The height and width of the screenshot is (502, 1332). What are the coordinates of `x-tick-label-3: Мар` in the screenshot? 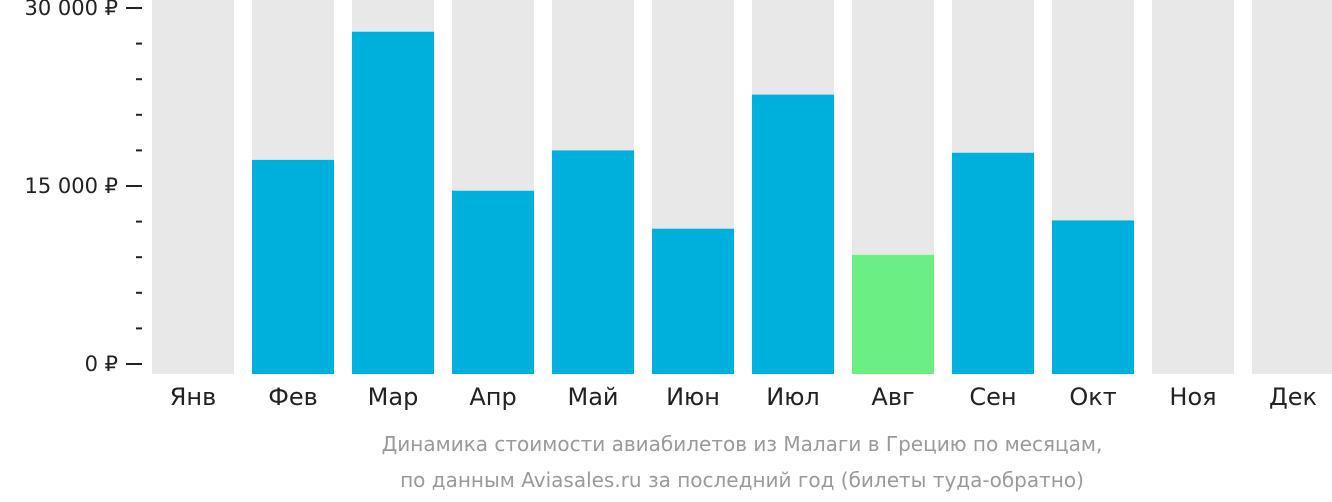 It's located at (393, 397).